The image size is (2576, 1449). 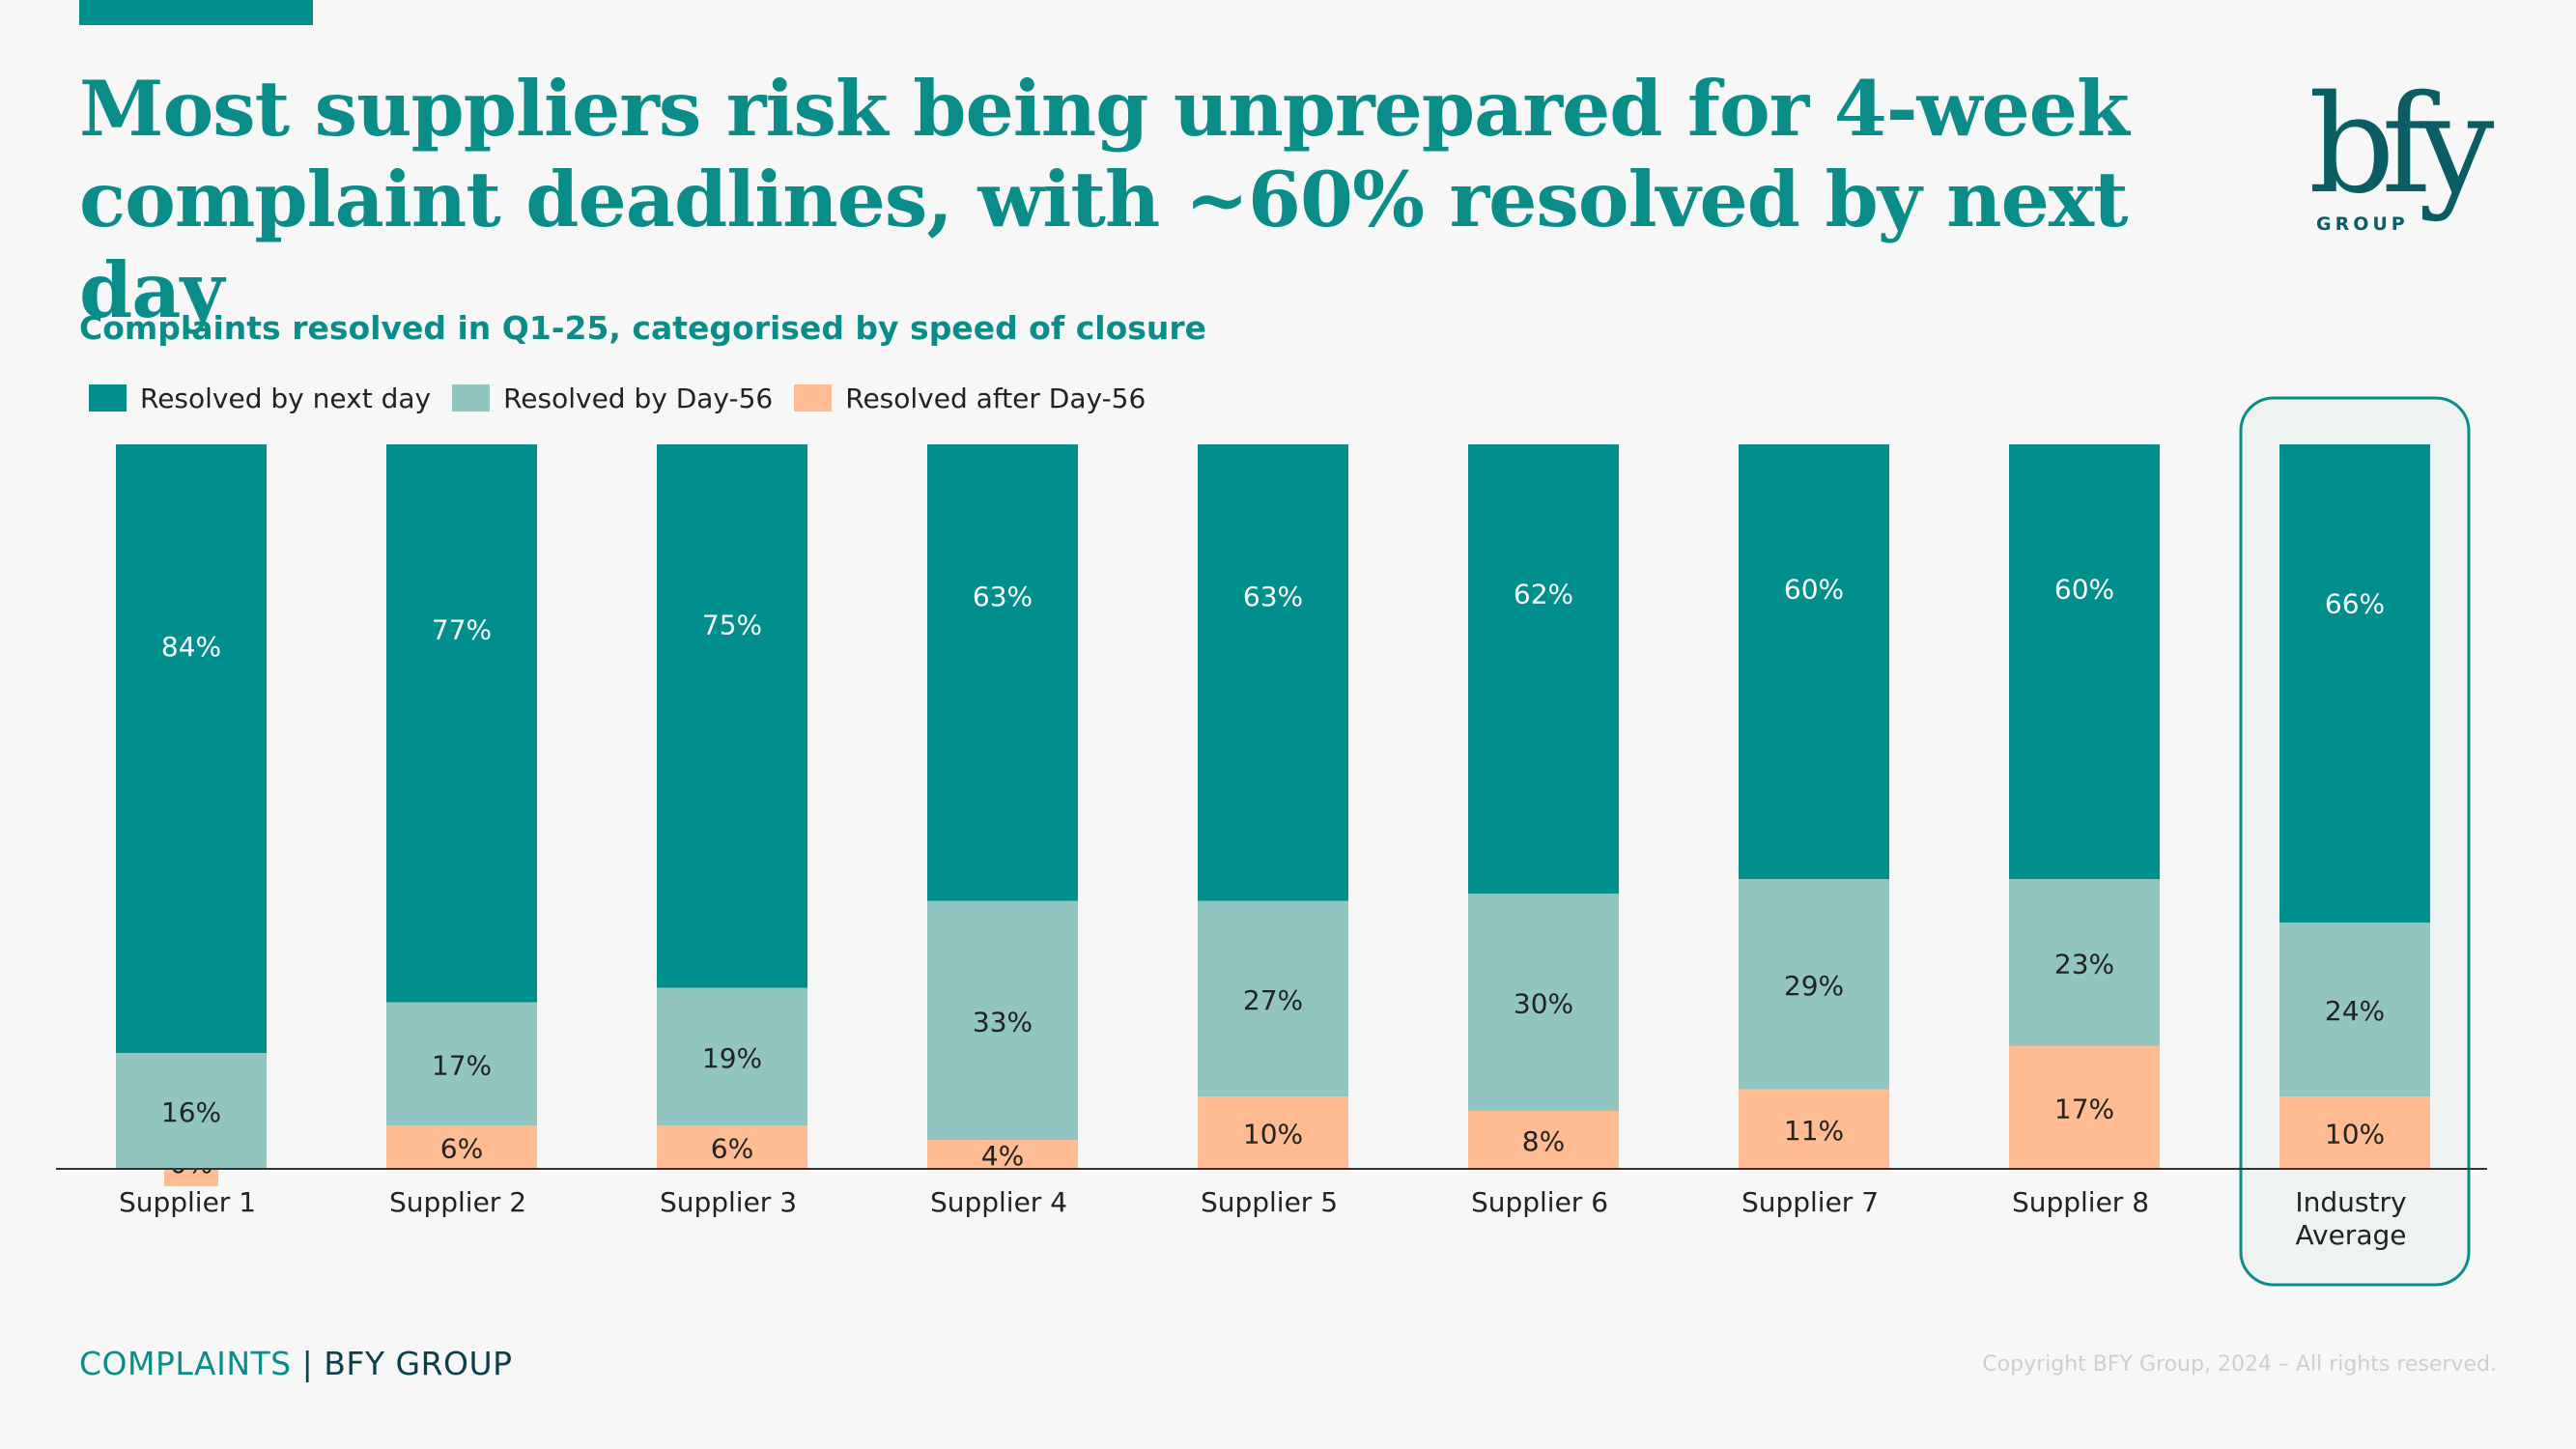 I want to click on data-label-resolved-by-day-56: 27%, so click(x=1273, y=1000).